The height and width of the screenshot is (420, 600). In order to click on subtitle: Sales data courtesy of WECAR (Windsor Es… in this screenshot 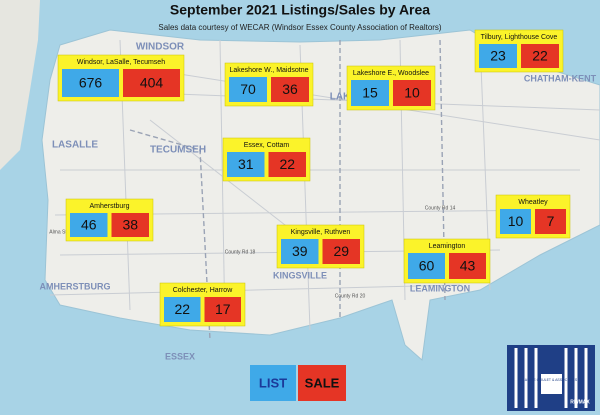, I will do `click(300, 27)`.